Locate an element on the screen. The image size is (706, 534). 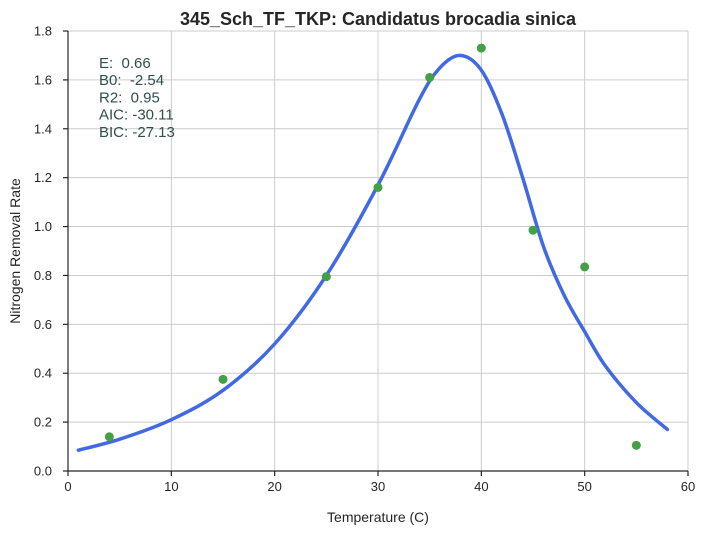
x-tick-label: 10 is located at coordinates (171, 486).